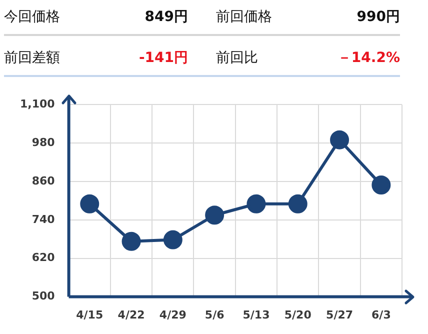 This screenshot has height=334, width=428. I want to click on text: 849円, so click(166, 17).